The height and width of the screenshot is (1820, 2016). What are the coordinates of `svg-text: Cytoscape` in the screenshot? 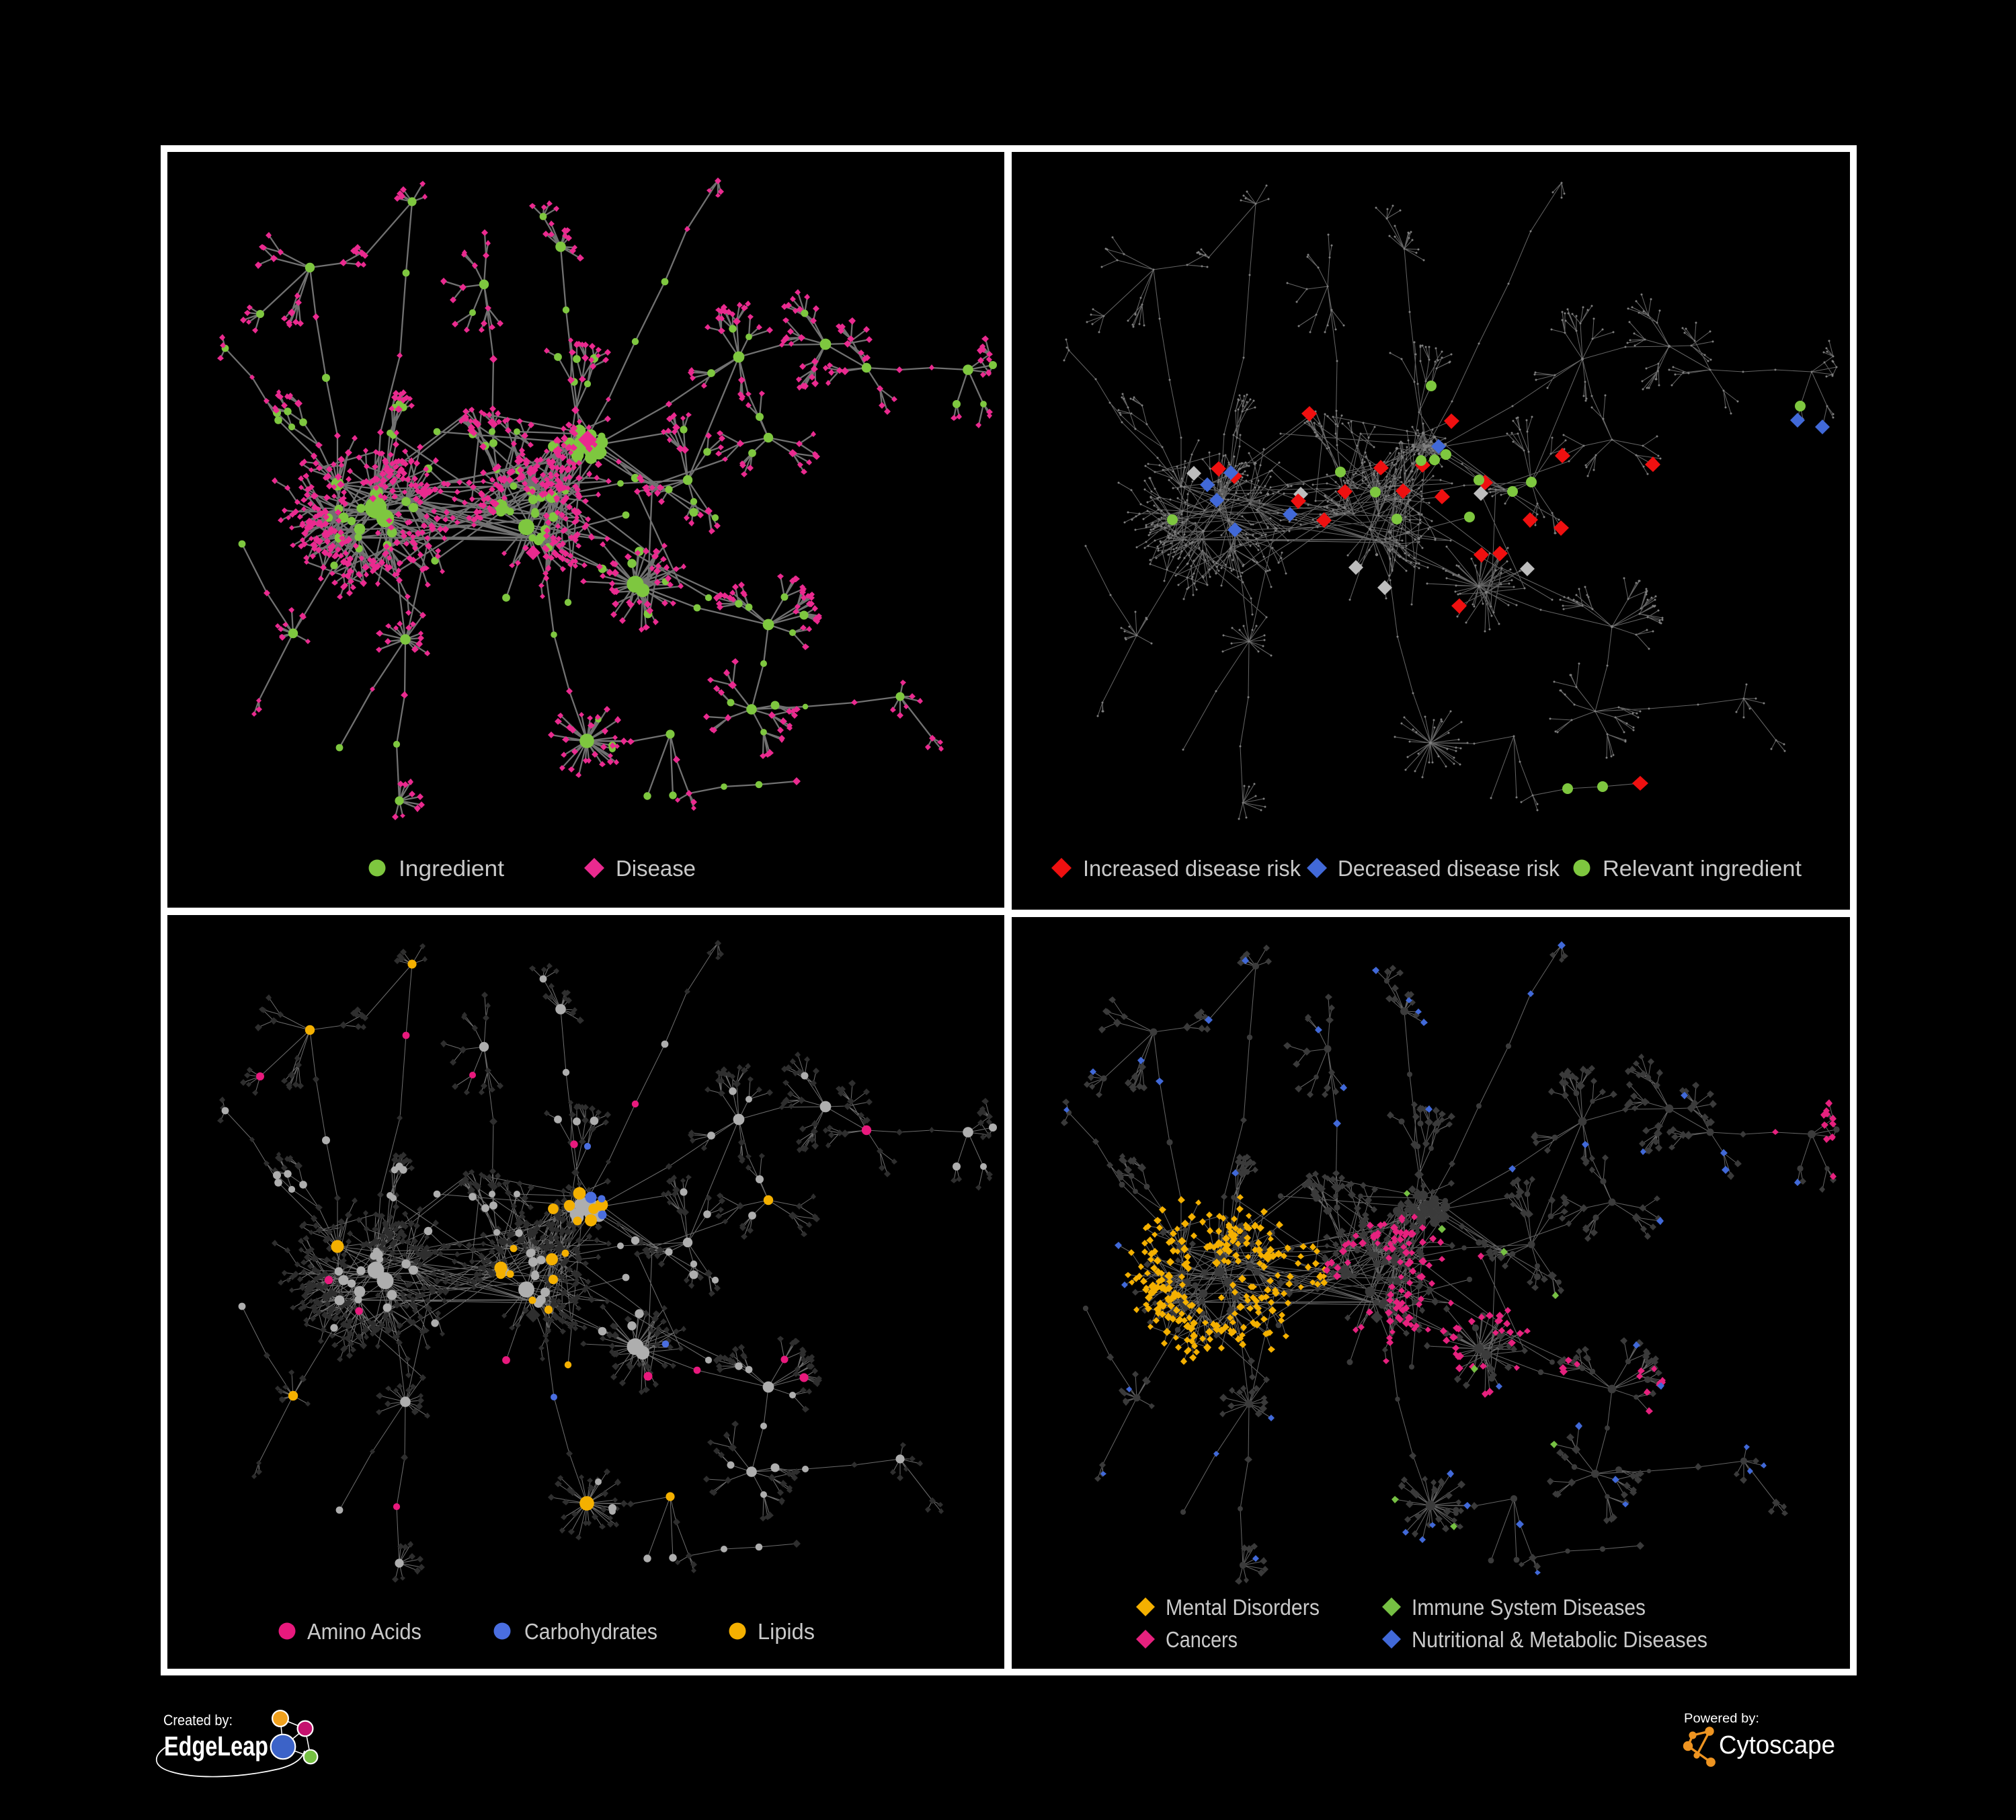 It's located at (1777, 1745).